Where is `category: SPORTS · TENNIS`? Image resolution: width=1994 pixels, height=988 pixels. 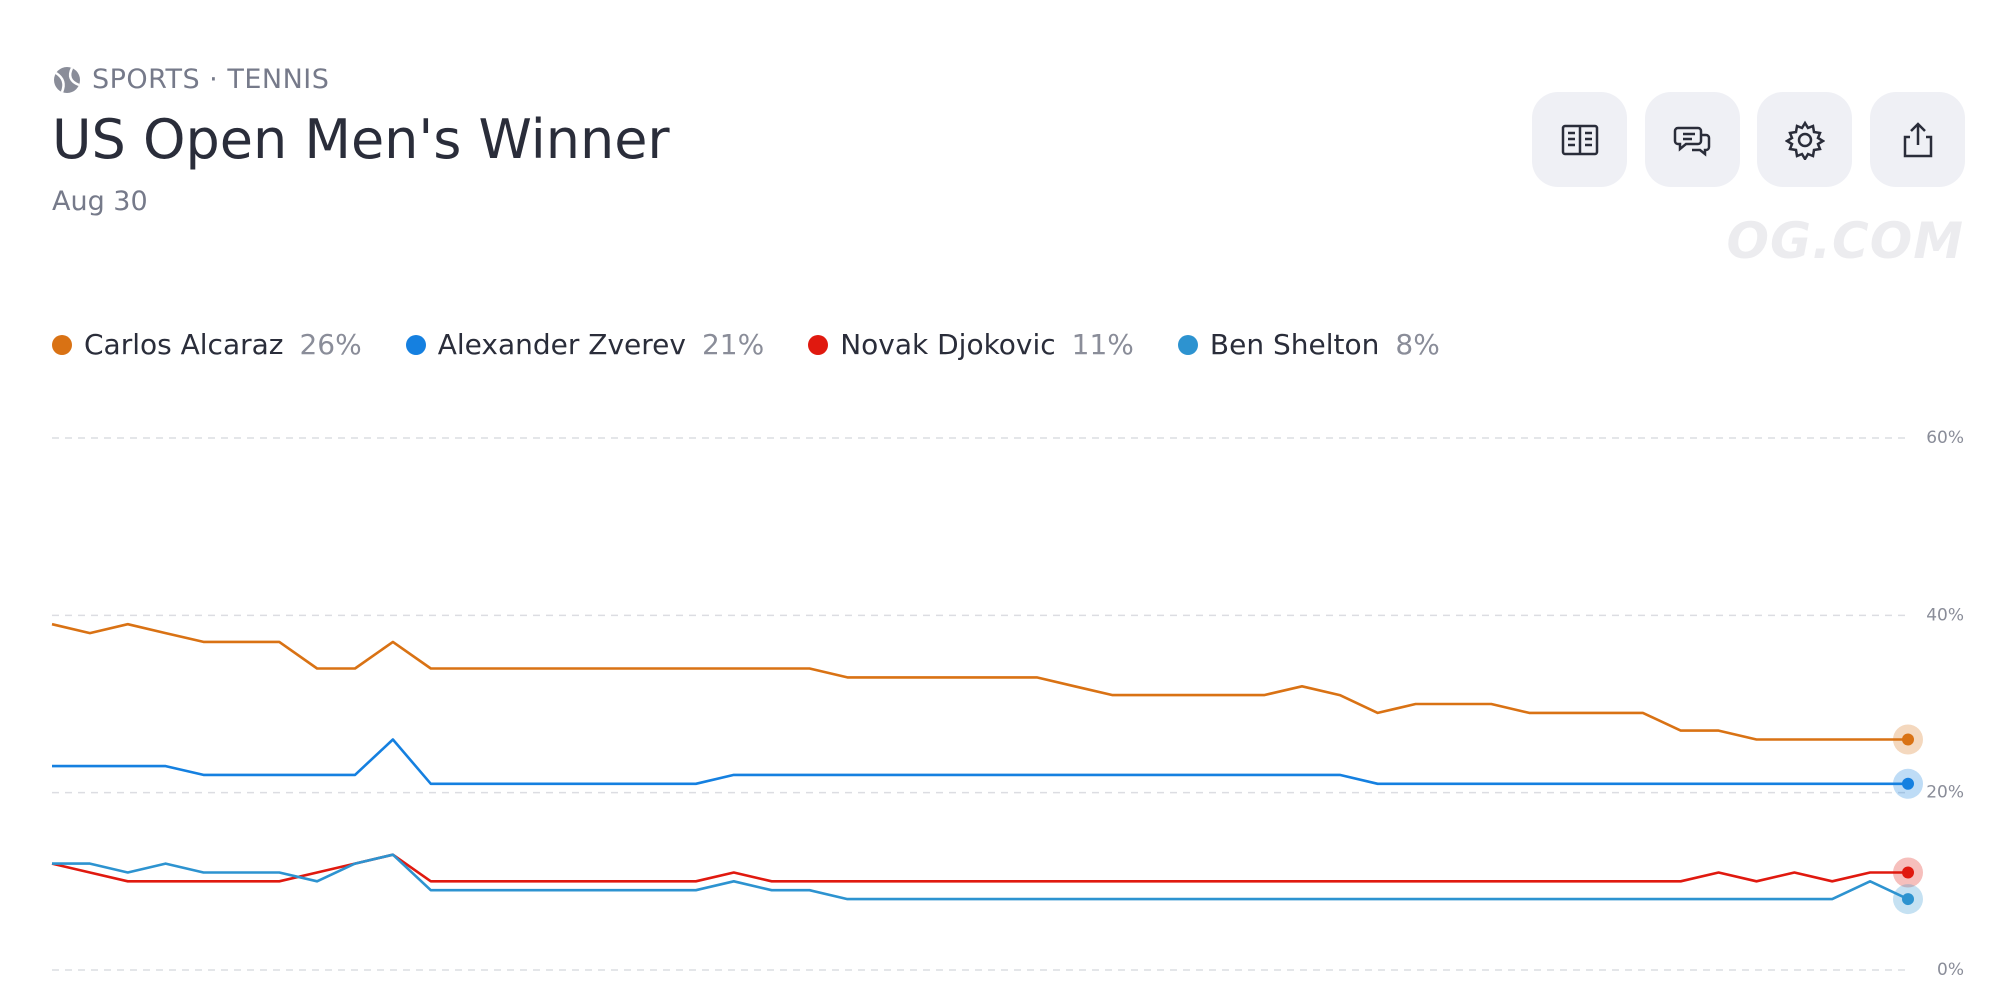 category: SPORTS · TENNIS is located at coordinates (190, 79).